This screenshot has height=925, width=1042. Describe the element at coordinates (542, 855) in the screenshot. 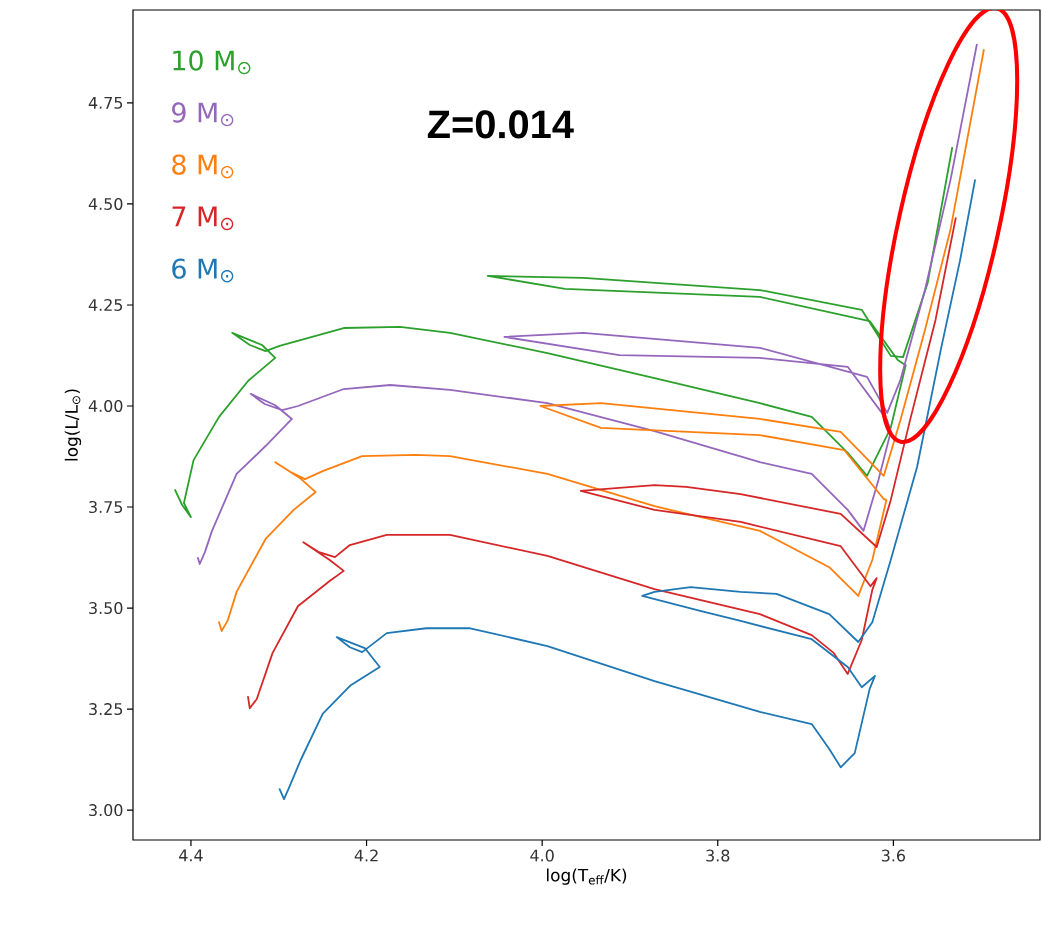

I see `x-tick-label: 4.0` at that location.